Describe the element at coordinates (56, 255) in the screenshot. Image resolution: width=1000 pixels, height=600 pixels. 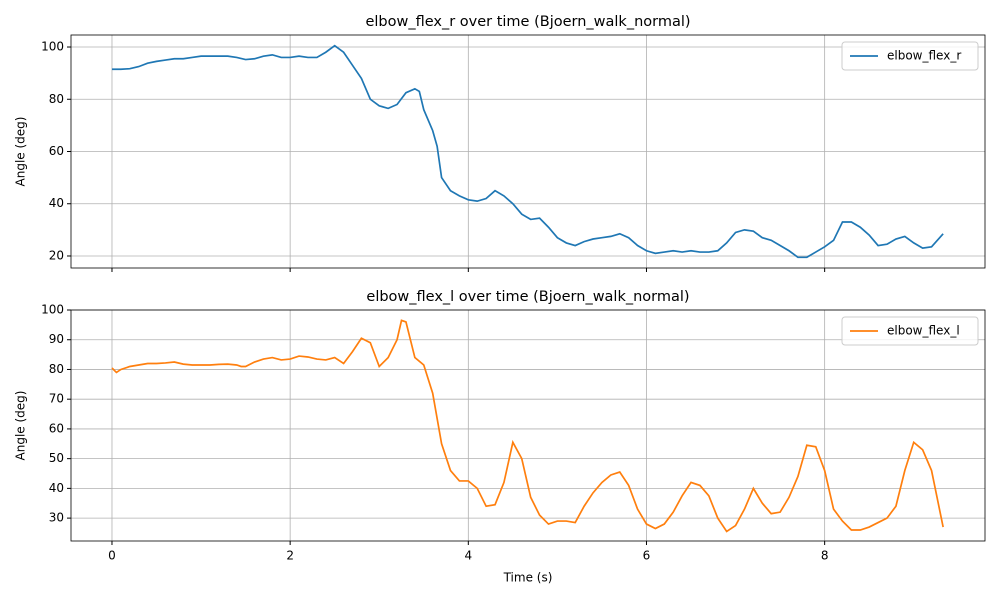
I see `y-tick-label: 20` at that location.